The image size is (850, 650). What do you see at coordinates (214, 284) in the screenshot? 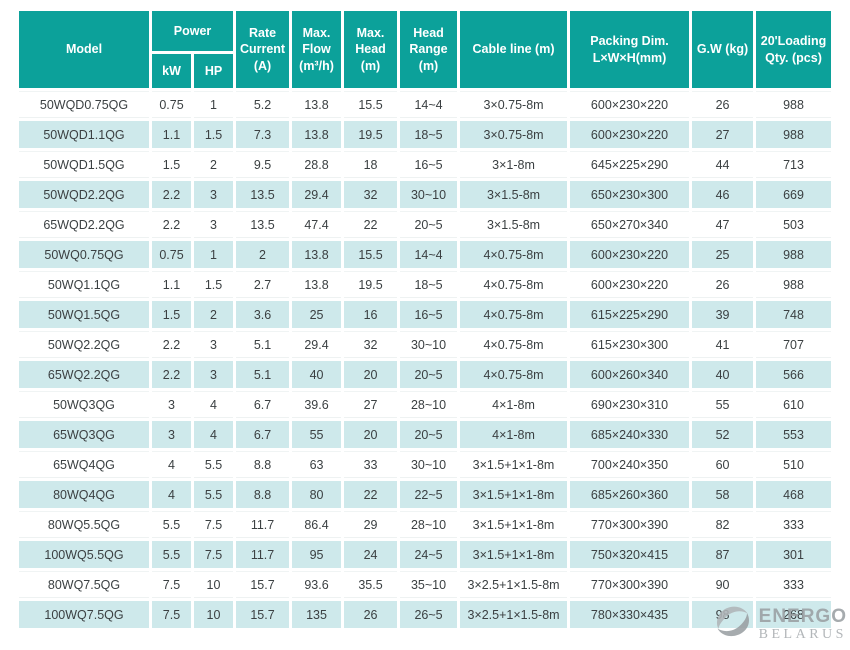
I see `cell-hp: 1.5` at bounding box center [214, 284].